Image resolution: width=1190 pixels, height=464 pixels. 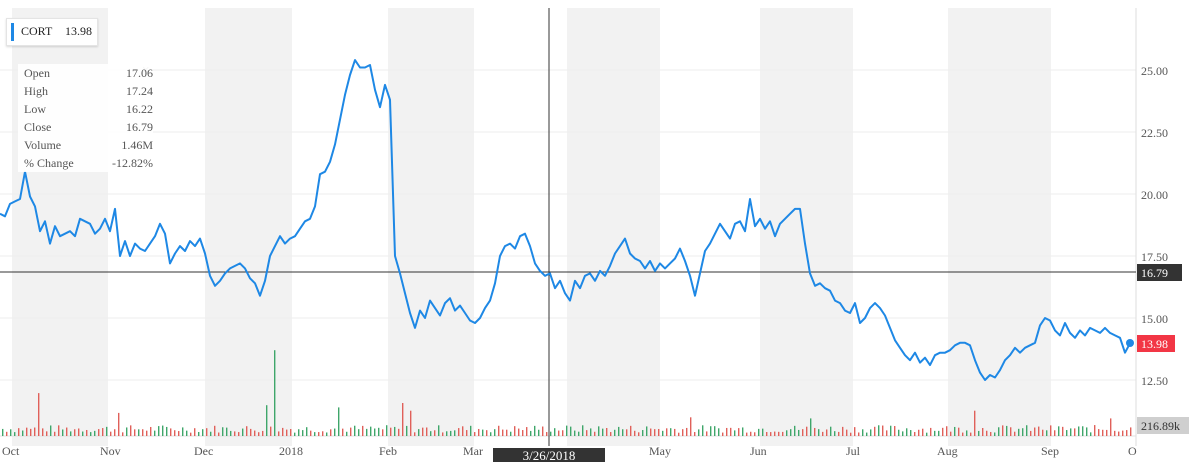 I want to click on x-tick-label: 2018, so click(x=291, y=451).